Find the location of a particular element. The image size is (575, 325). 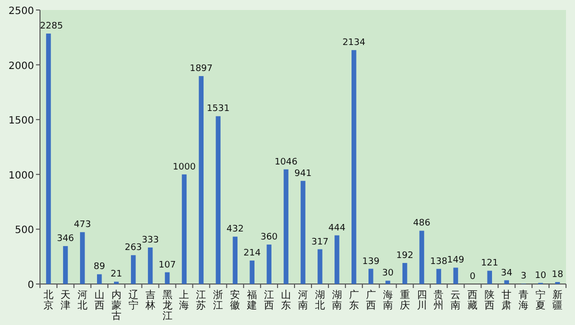

data-label: 263 is located at coordinates (133, 248).